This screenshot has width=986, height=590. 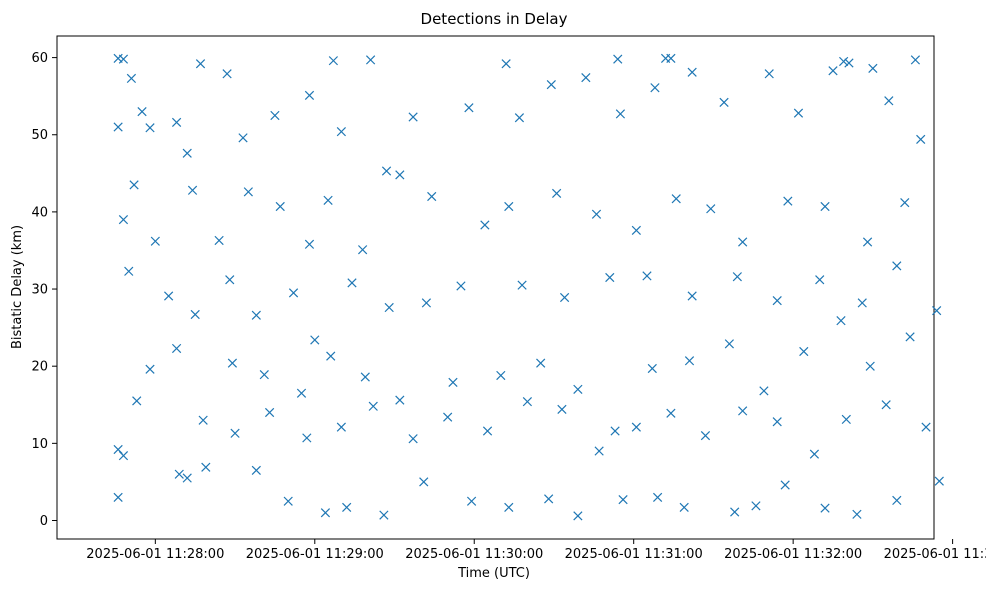 What do you see at coordinates (39, 367) in the screenshot?
I see `y-tick-label: 20` at bounding box center [39, 367].